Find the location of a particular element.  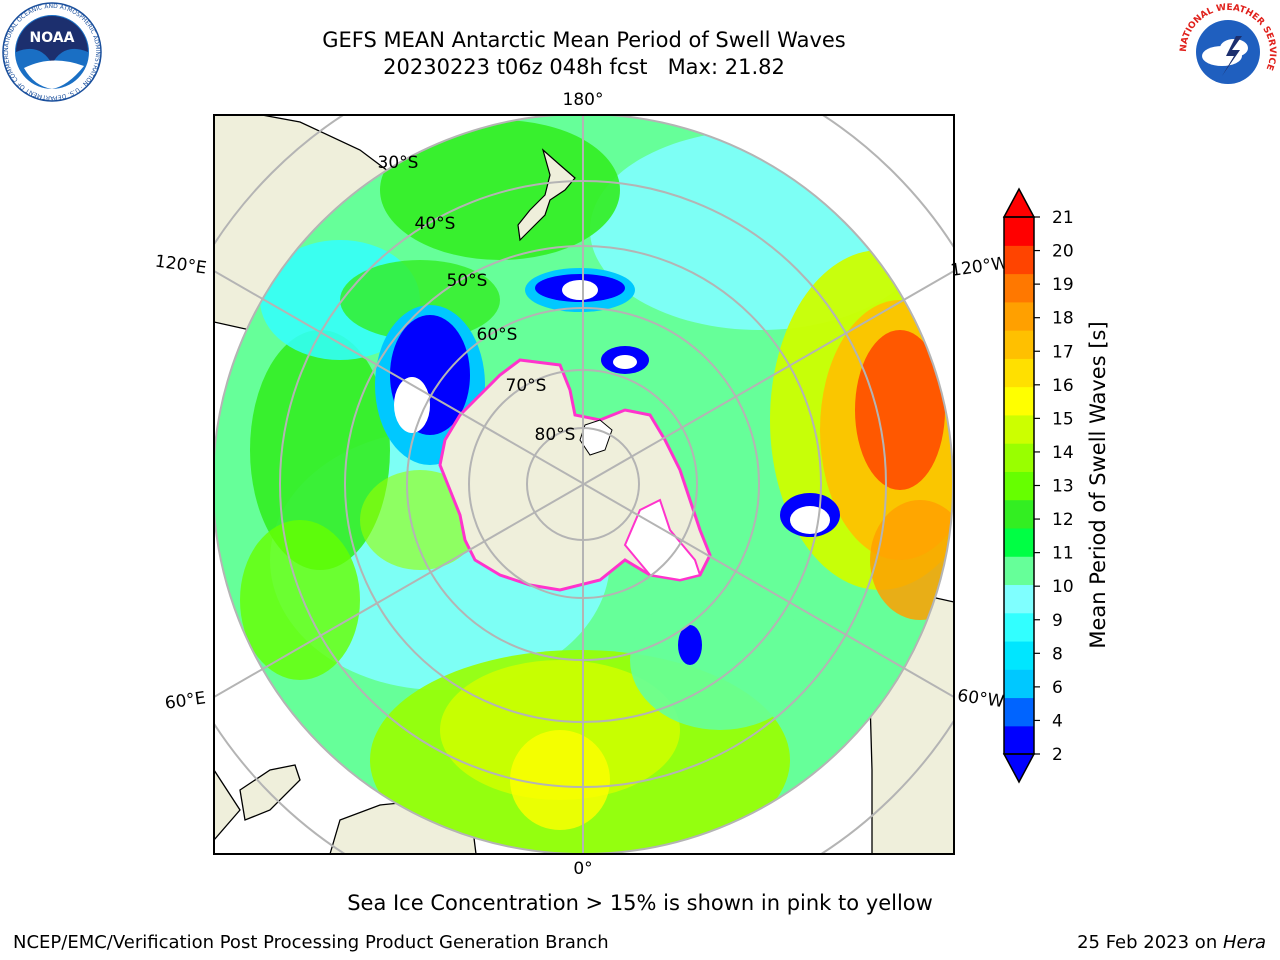

colorbar-tick-label: 10 is located at coordinates (1063, 587).